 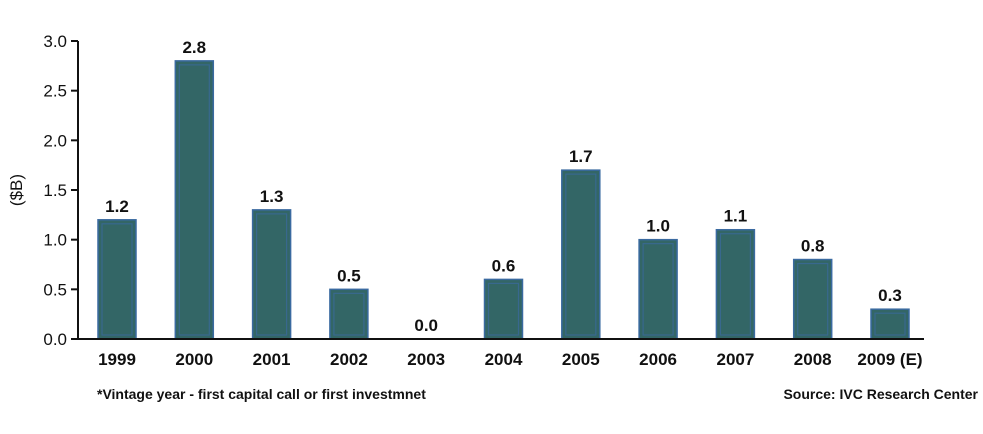 What do you see at coordinates (16, 190) in the screenshot?
I see `y-axis-title: ($B)` at bounding box center [16, 190].